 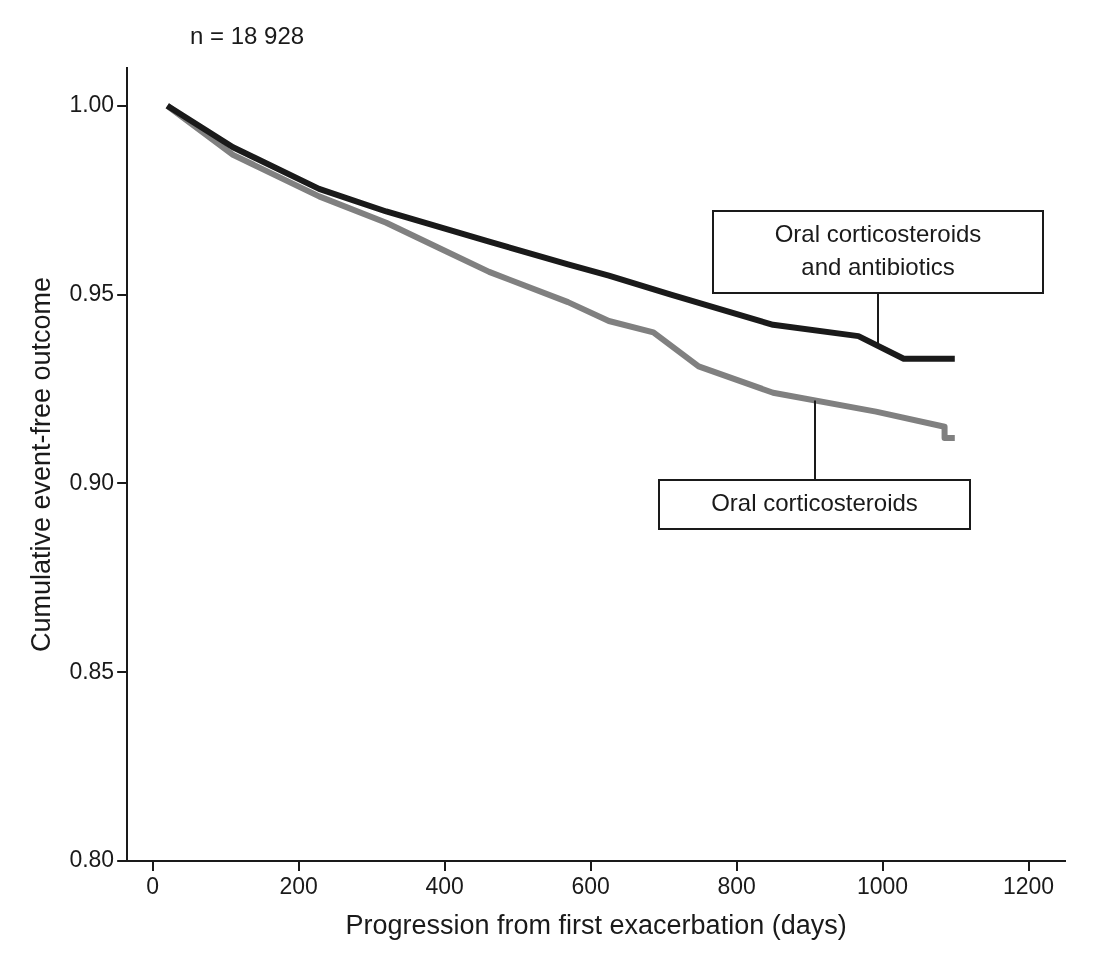 What do you see at coordinates (92, 670) in the screenshot?
I see `y-tick-label: 0.85` at bounding box center [92, 670].